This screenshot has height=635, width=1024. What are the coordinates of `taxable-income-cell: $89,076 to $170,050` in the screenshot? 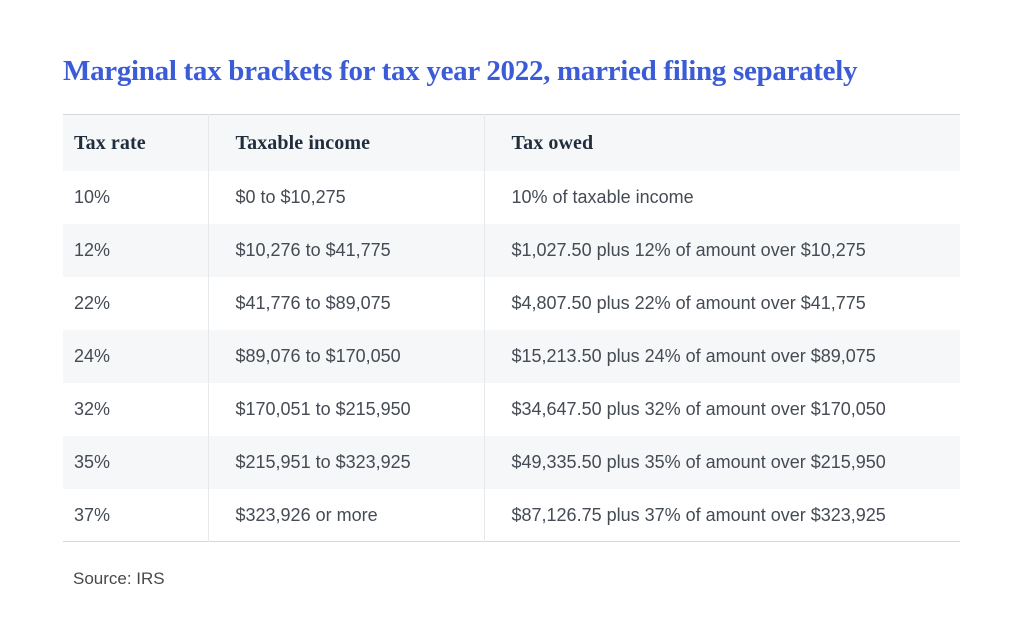 It's located at (345, 356).